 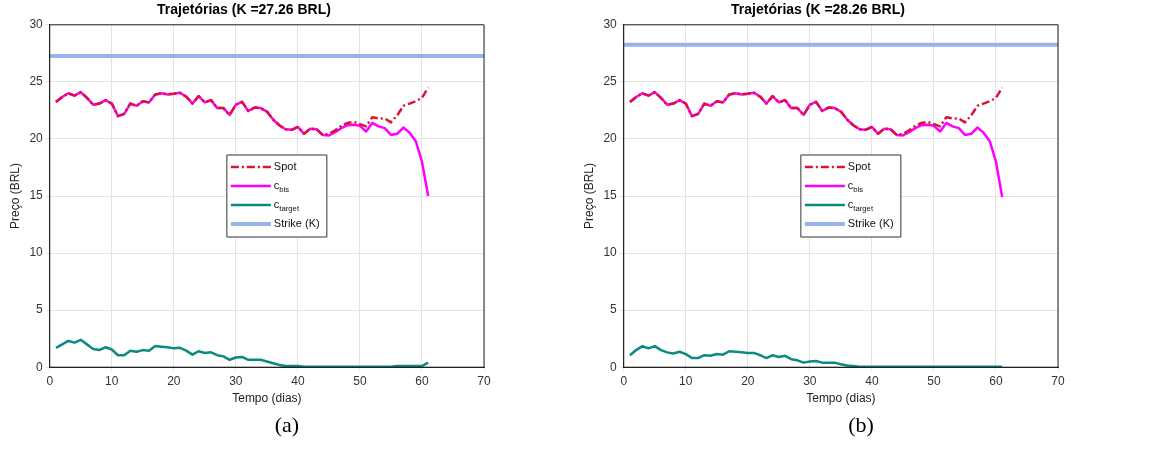 I want to click on text: (b), so click(x=861, y=425).